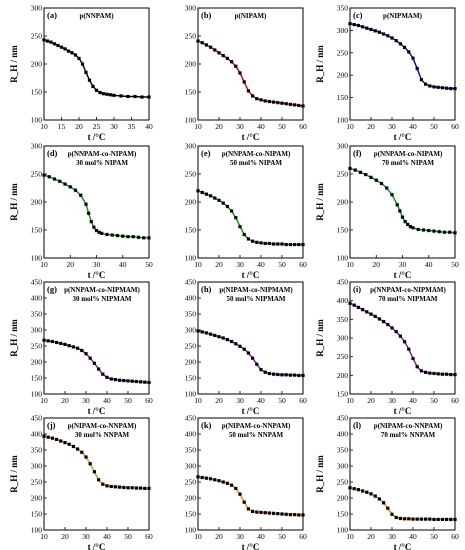 The image size is (465, 550). What do you see at coordinates (107, 536) in the screenshot?
I see `x-tick-label: 40` at bounding box center [107, 536].